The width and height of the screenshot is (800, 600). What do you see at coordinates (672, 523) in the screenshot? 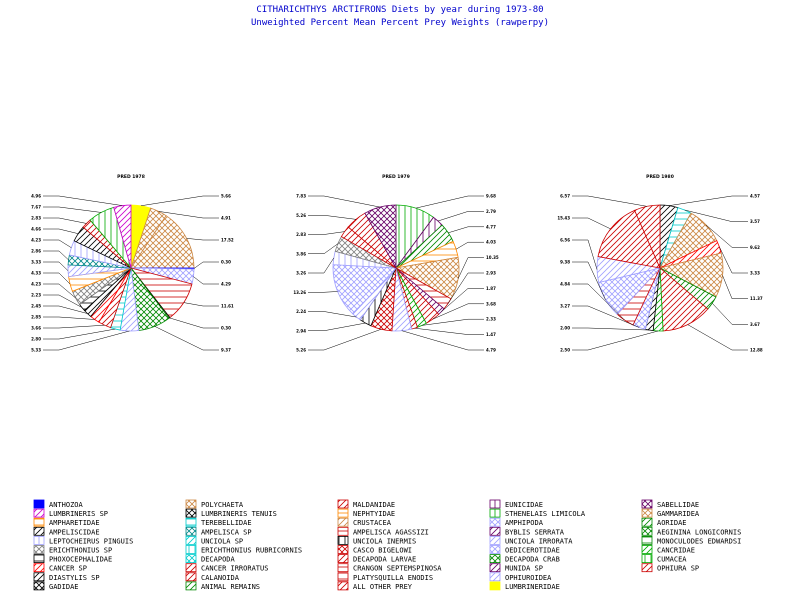
I see `legend-label: AORIDAE` at bounding box center [672, 523].